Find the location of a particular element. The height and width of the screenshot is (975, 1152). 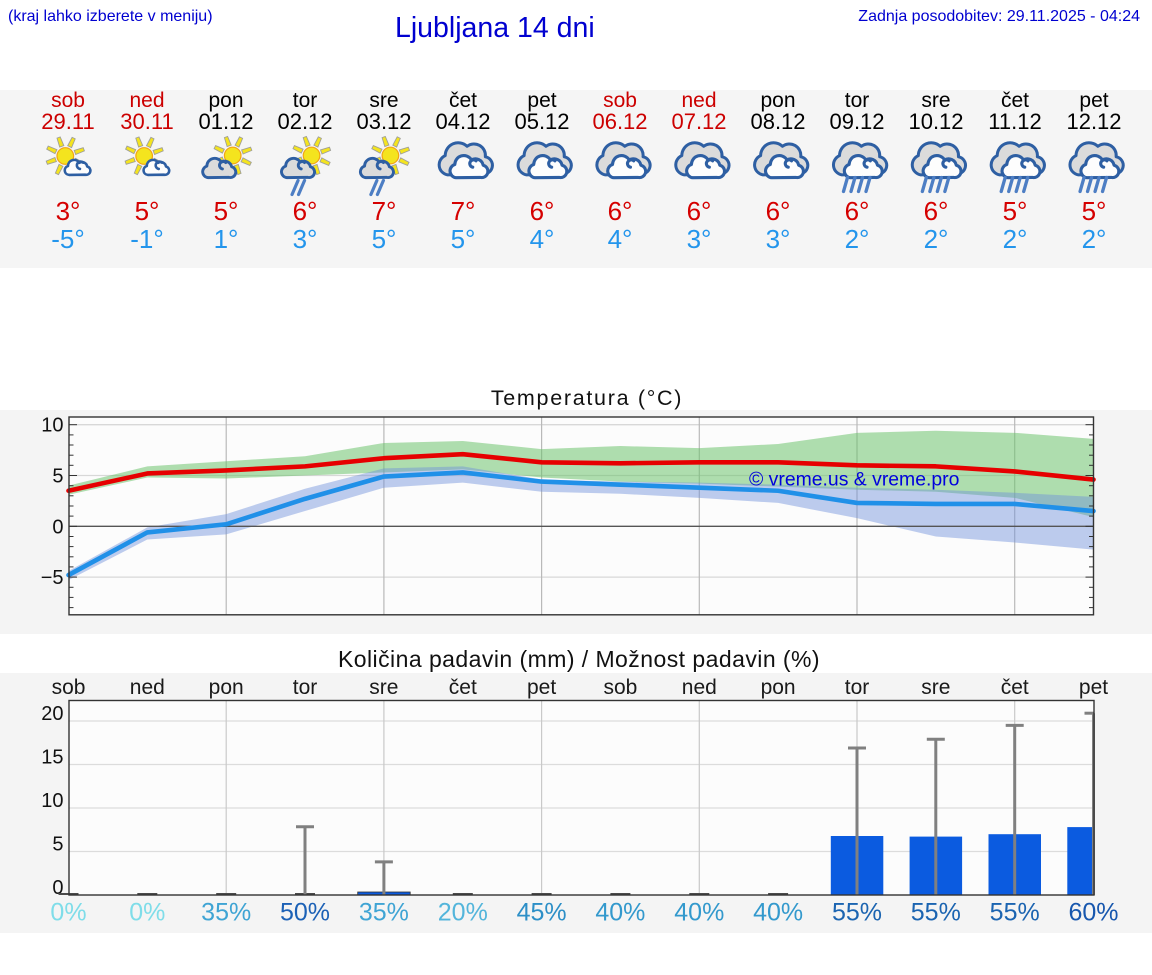

svg-text: Temperatura (°C) is located at coordinates (587, 398).